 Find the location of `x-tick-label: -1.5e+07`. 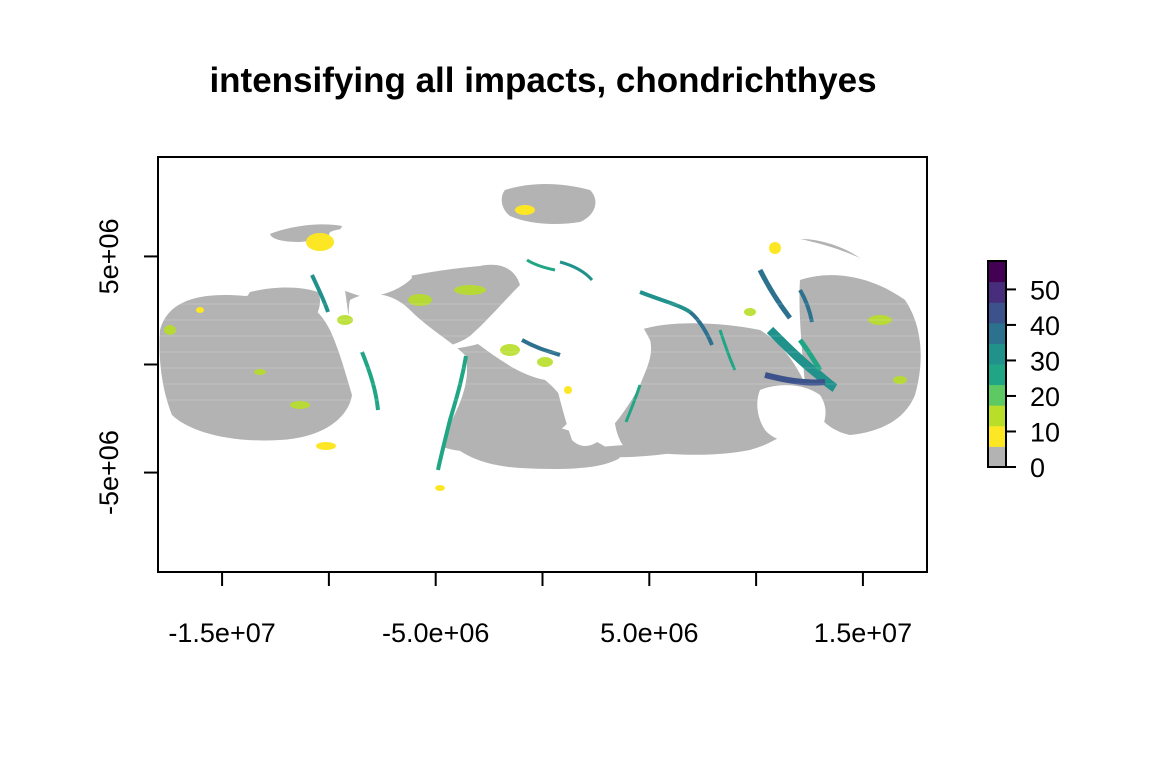

x-tick-label: -1.5e+07 is located at coordinates (221, 633).